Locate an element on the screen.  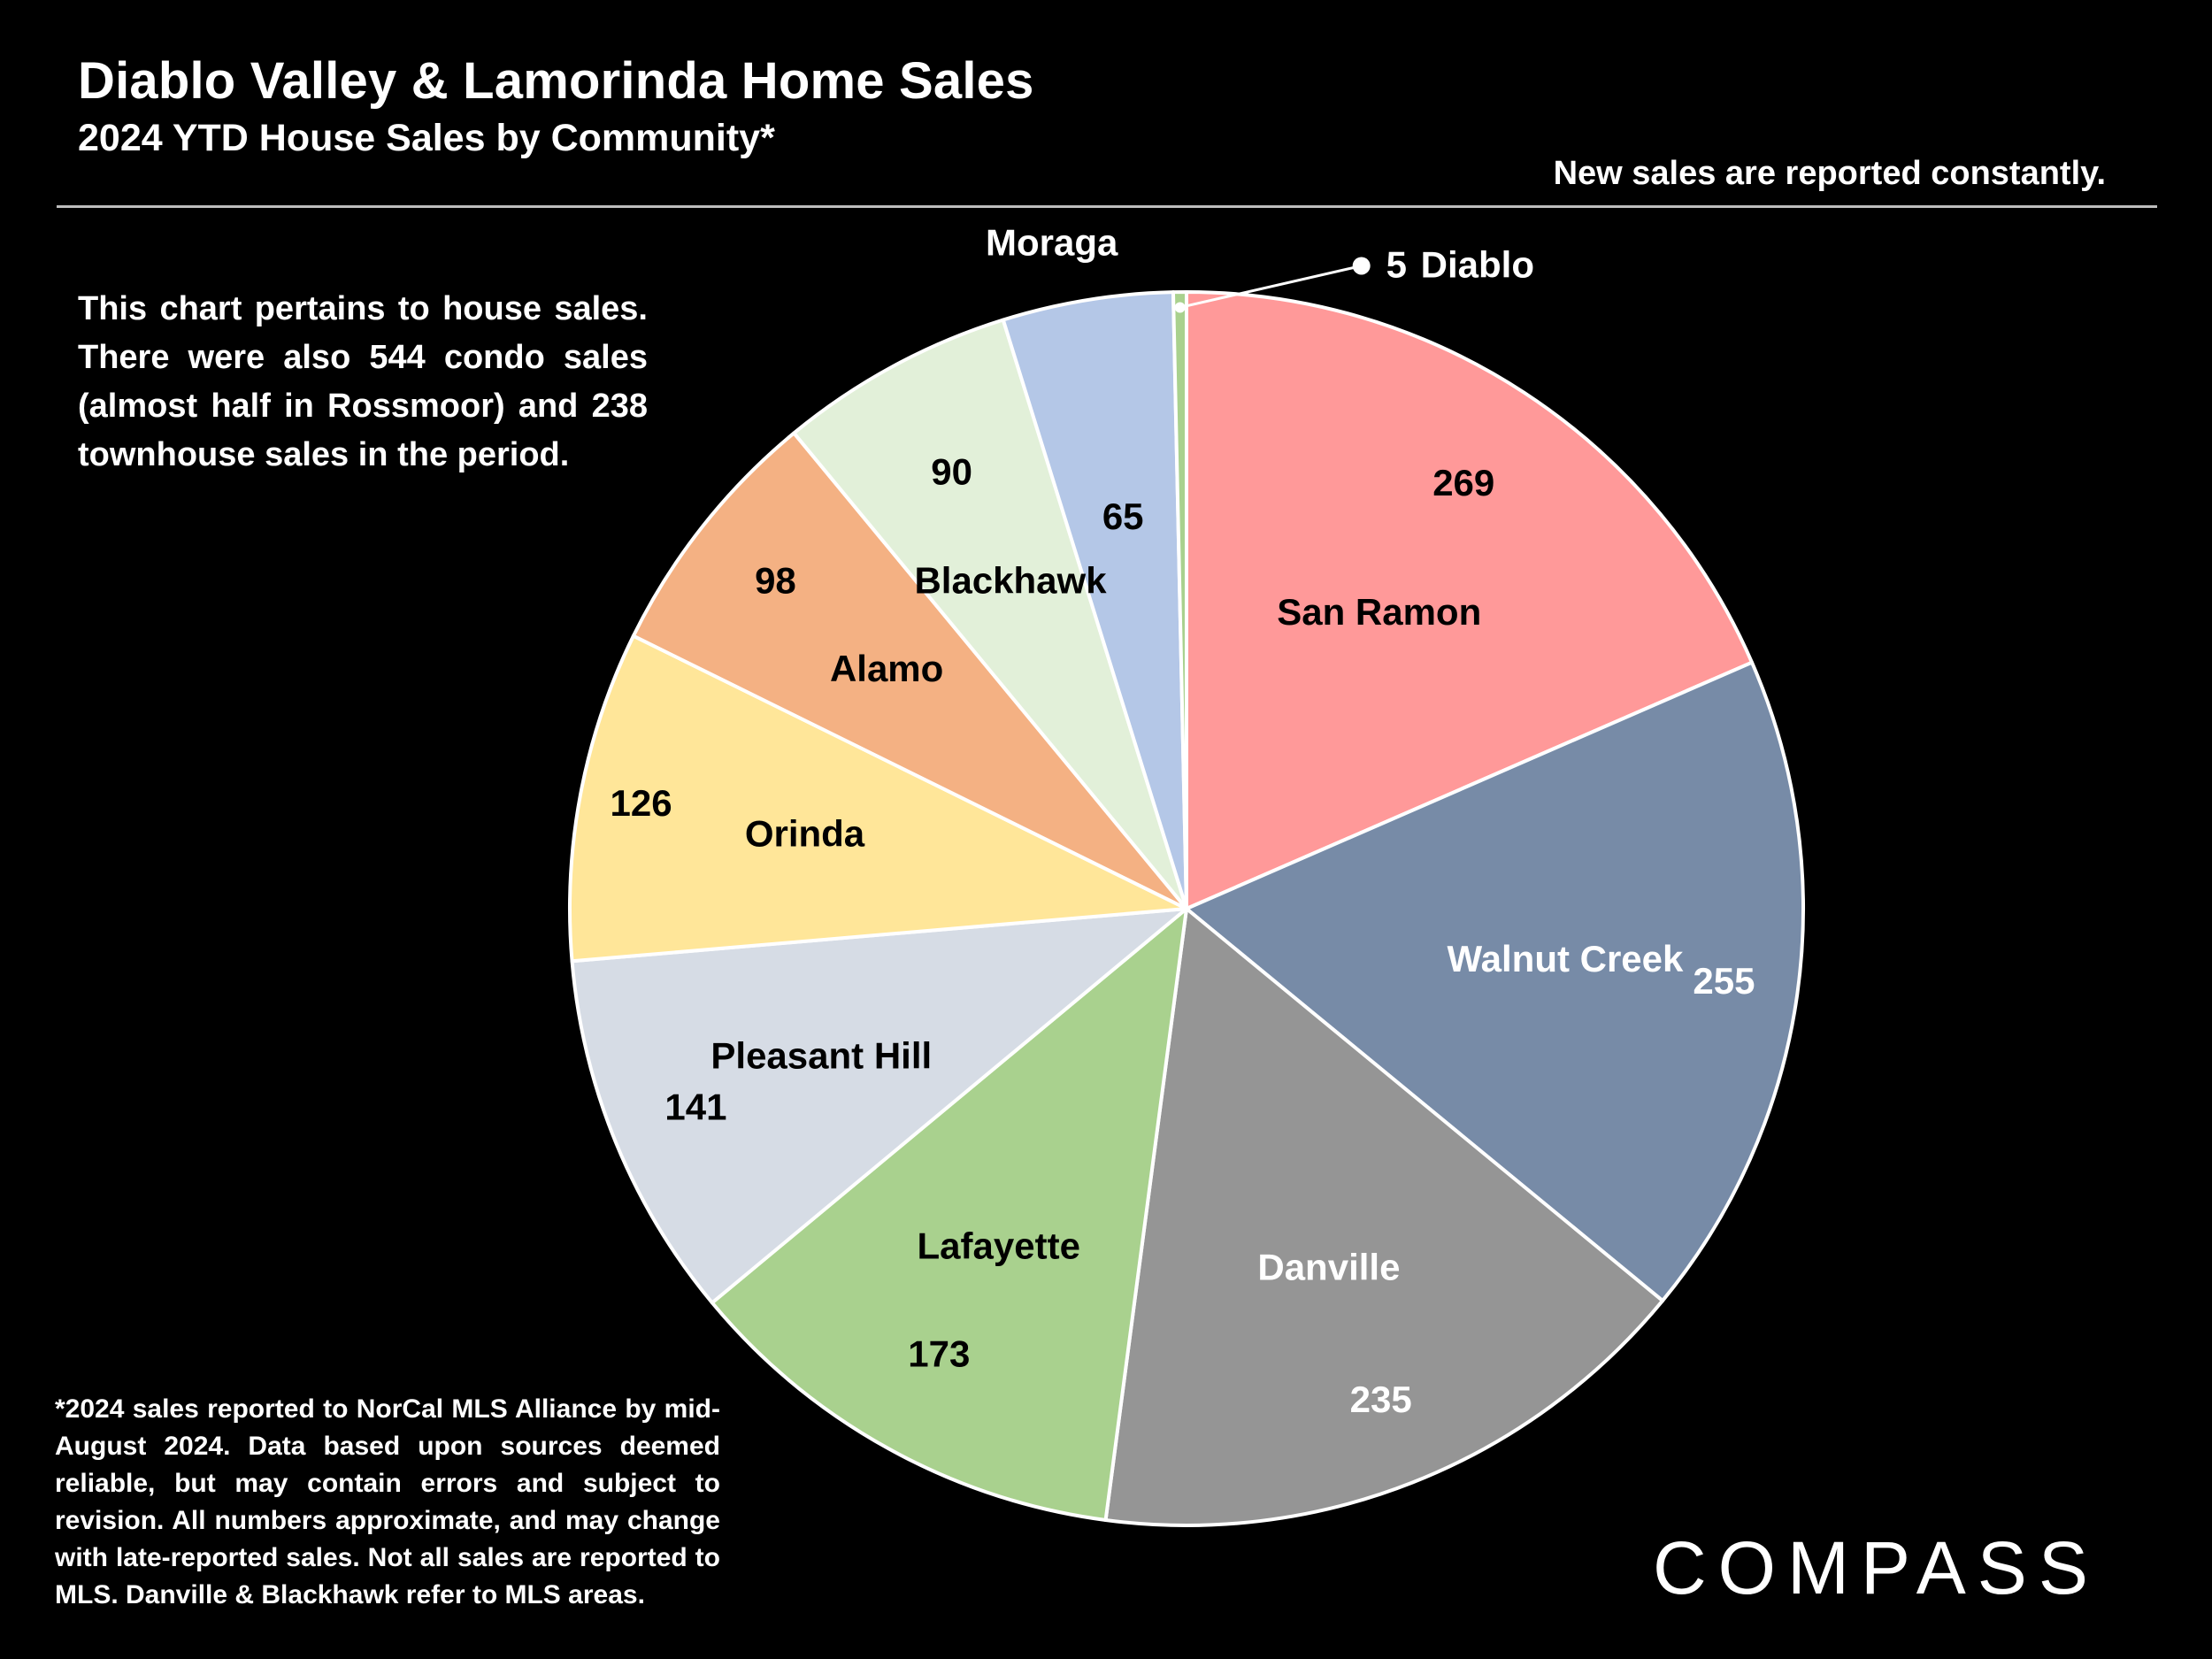
pie-slice-orinda is located at coordinates (878, 799).